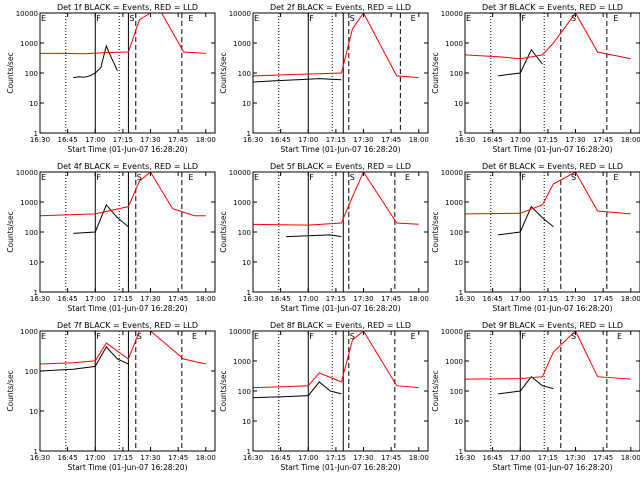 The height and width of the screenshot is (480, 640). Describe the element at coordinates (127, 391) in the screenshot. I see `axes-frame` at that location.